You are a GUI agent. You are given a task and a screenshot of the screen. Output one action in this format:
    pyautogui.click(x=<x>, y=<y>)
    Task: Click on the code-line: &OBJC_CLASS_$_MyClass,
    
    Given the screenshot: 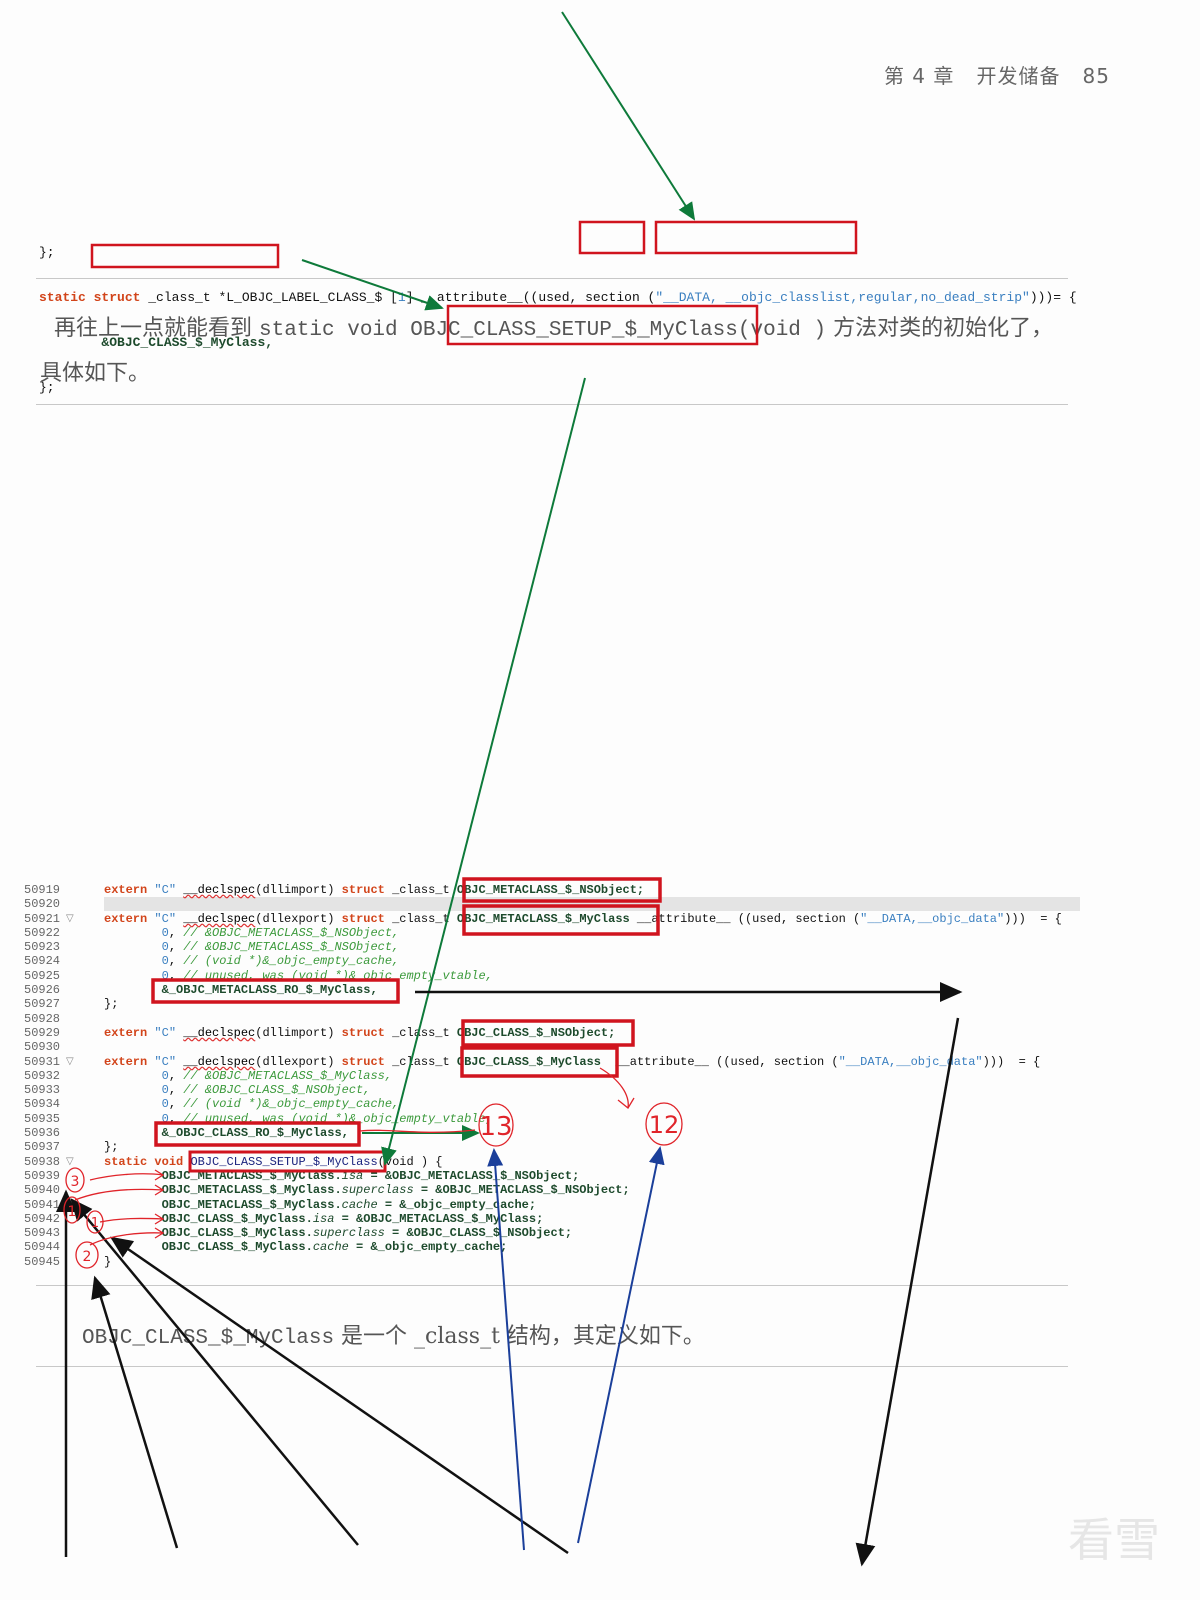 What is the action you would take?
    pyautogui.click(x=558, y=342)
    